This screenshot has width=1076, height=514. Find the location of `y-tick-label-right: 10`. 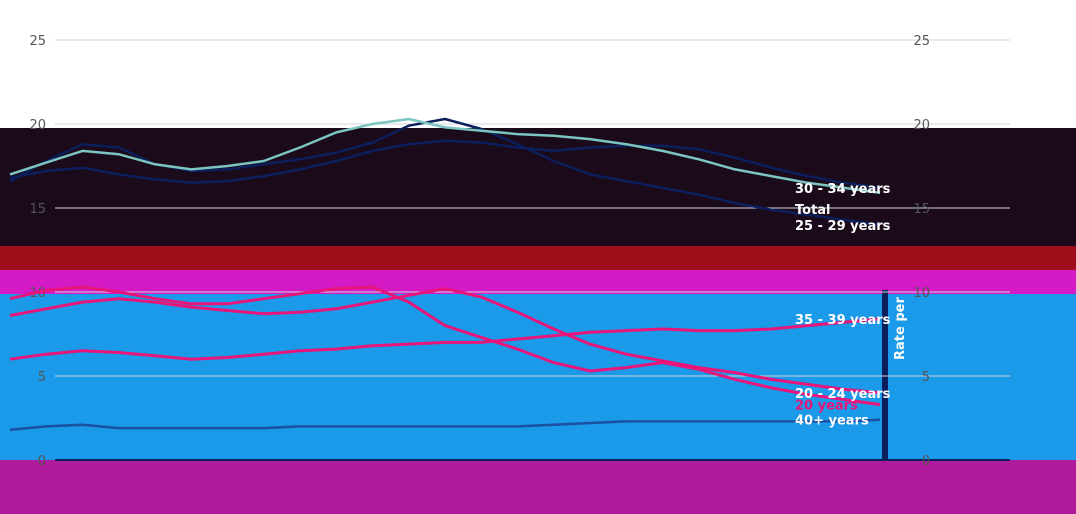

y-tick-label-right: 10 is located at coordinates (921, 293).